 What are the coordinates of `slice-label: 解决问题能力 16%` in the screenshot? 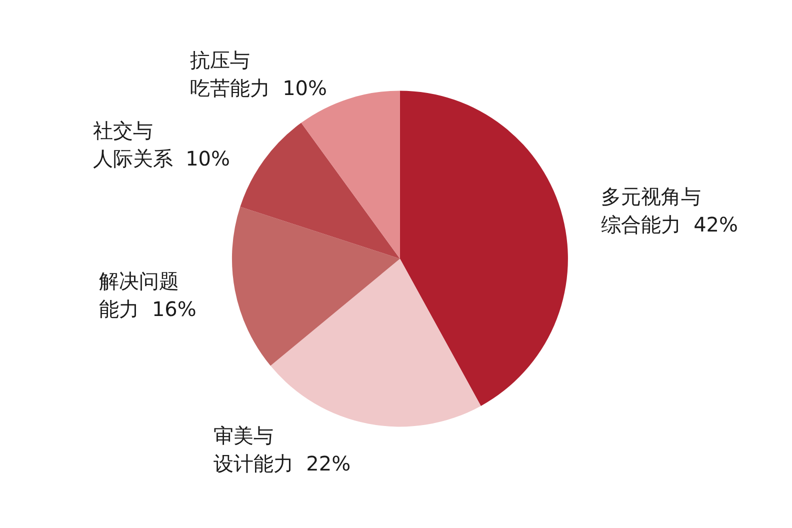 It's located at (147, 295).